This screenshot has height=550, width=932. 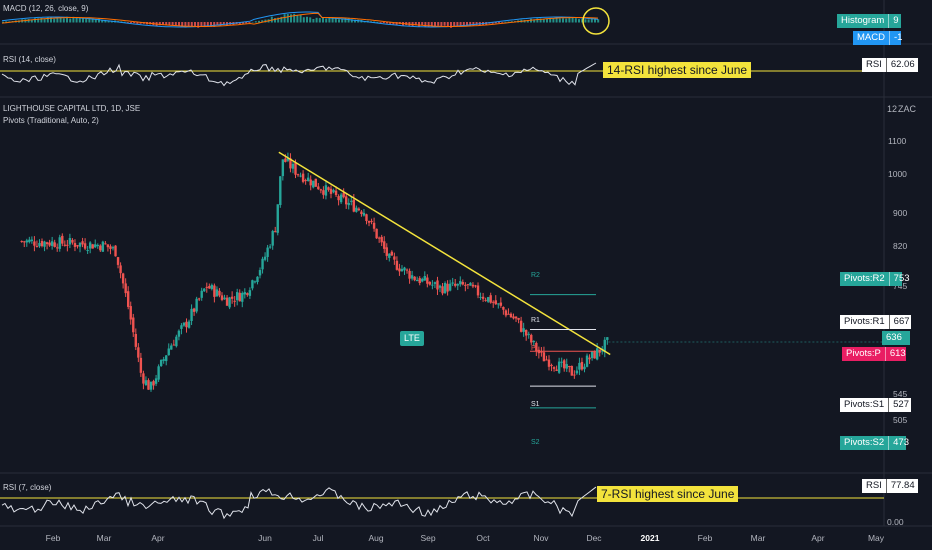 What do you see at coordinates (890, 65) in the screenshot?
I see `rsi14-value-tag: RSI 62.06` at bounding box center [890, 65].